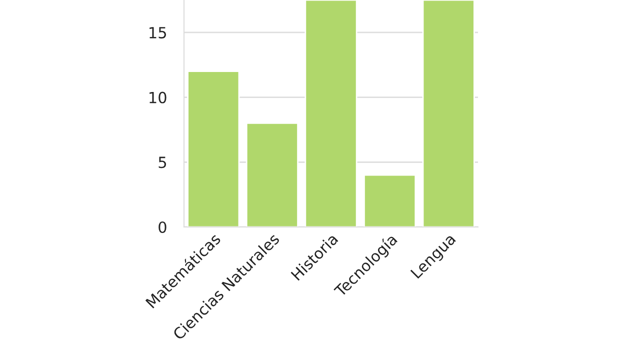 This screenshot has height=350, width=620. I want to click on y-tick-label: 0, so click(162, 227).